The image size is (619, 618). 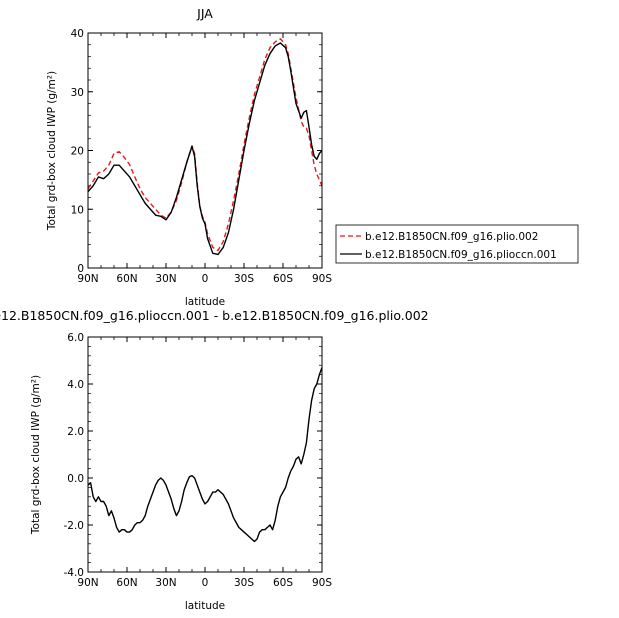 I want to click on bottom-x-tick-label: 60N, so click(x=126, y=583).